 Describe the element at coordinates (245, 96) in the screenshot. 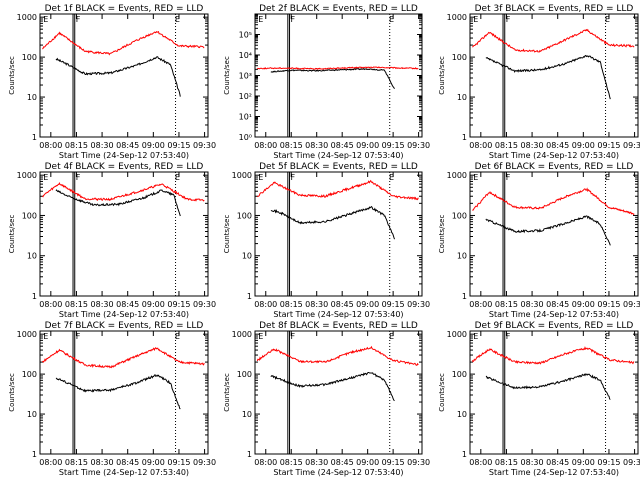

I see `y-tick-label: 10²` at that location.